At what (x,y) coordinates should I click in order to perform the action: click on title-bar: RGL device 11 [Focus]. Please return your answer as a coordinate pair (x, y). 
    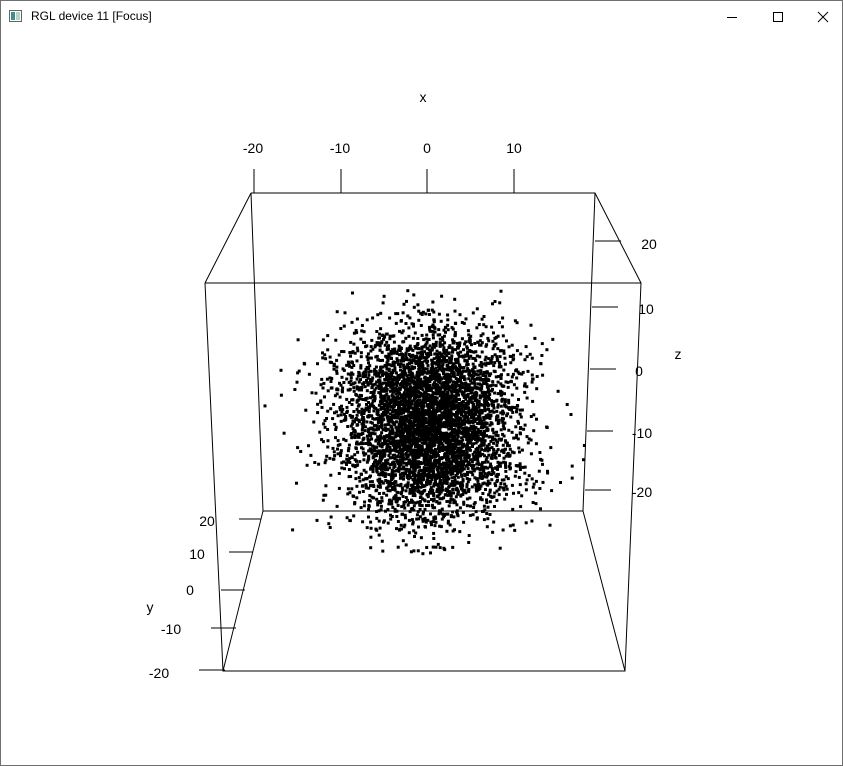
    Looking at the image, I should click on (421, 16).